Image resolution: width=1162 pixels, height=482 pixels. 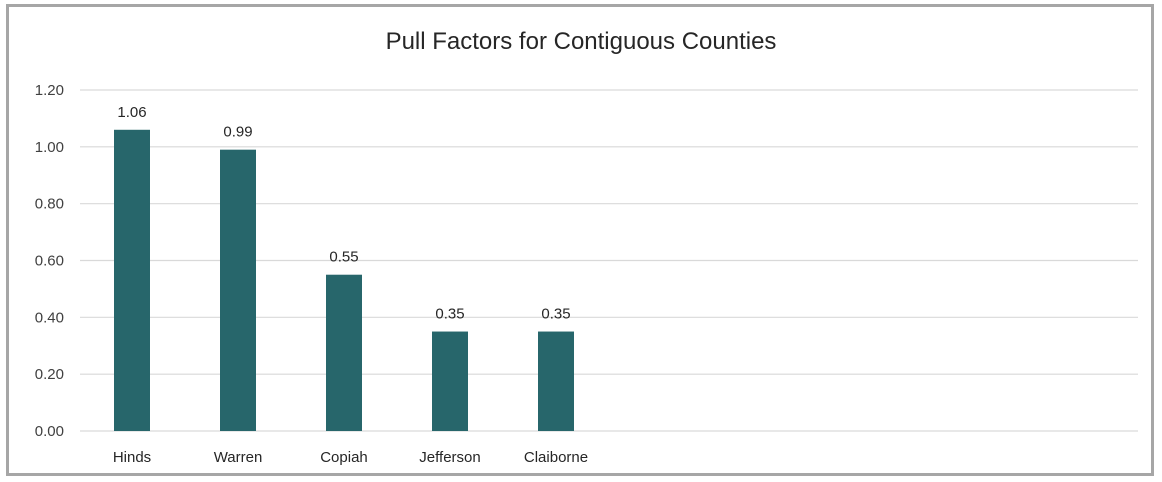 What do you see at coordinates (237, 132) in the screenshot?
I see `data-label: 0.99` at bounding box center [237, 132].